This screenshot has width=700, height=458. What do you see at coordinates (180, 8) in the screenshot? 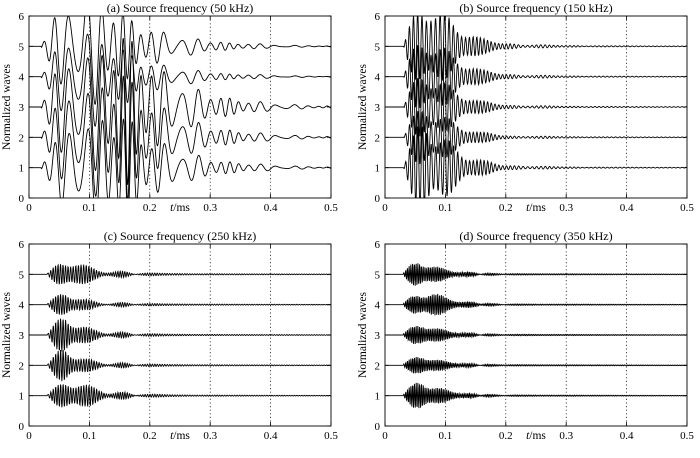
I see `panel-title: (a) Source frequency (50 kHz)` at bounding box center [180, 8].